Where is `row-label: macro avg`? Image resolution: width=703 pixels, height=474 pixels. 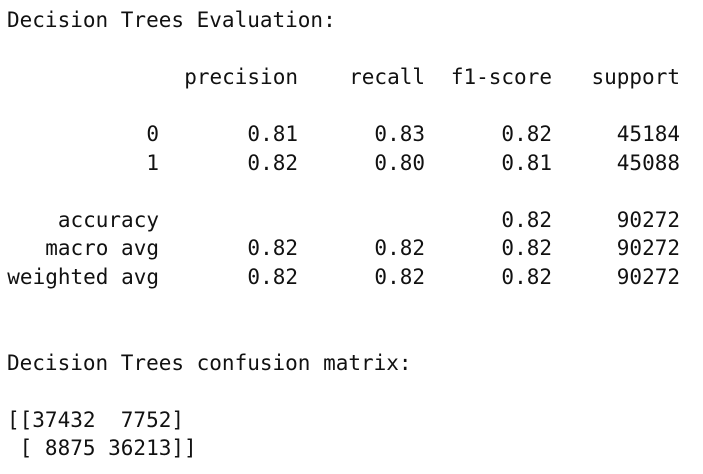
row-label: macro avg is located at coordinates (102, 248).